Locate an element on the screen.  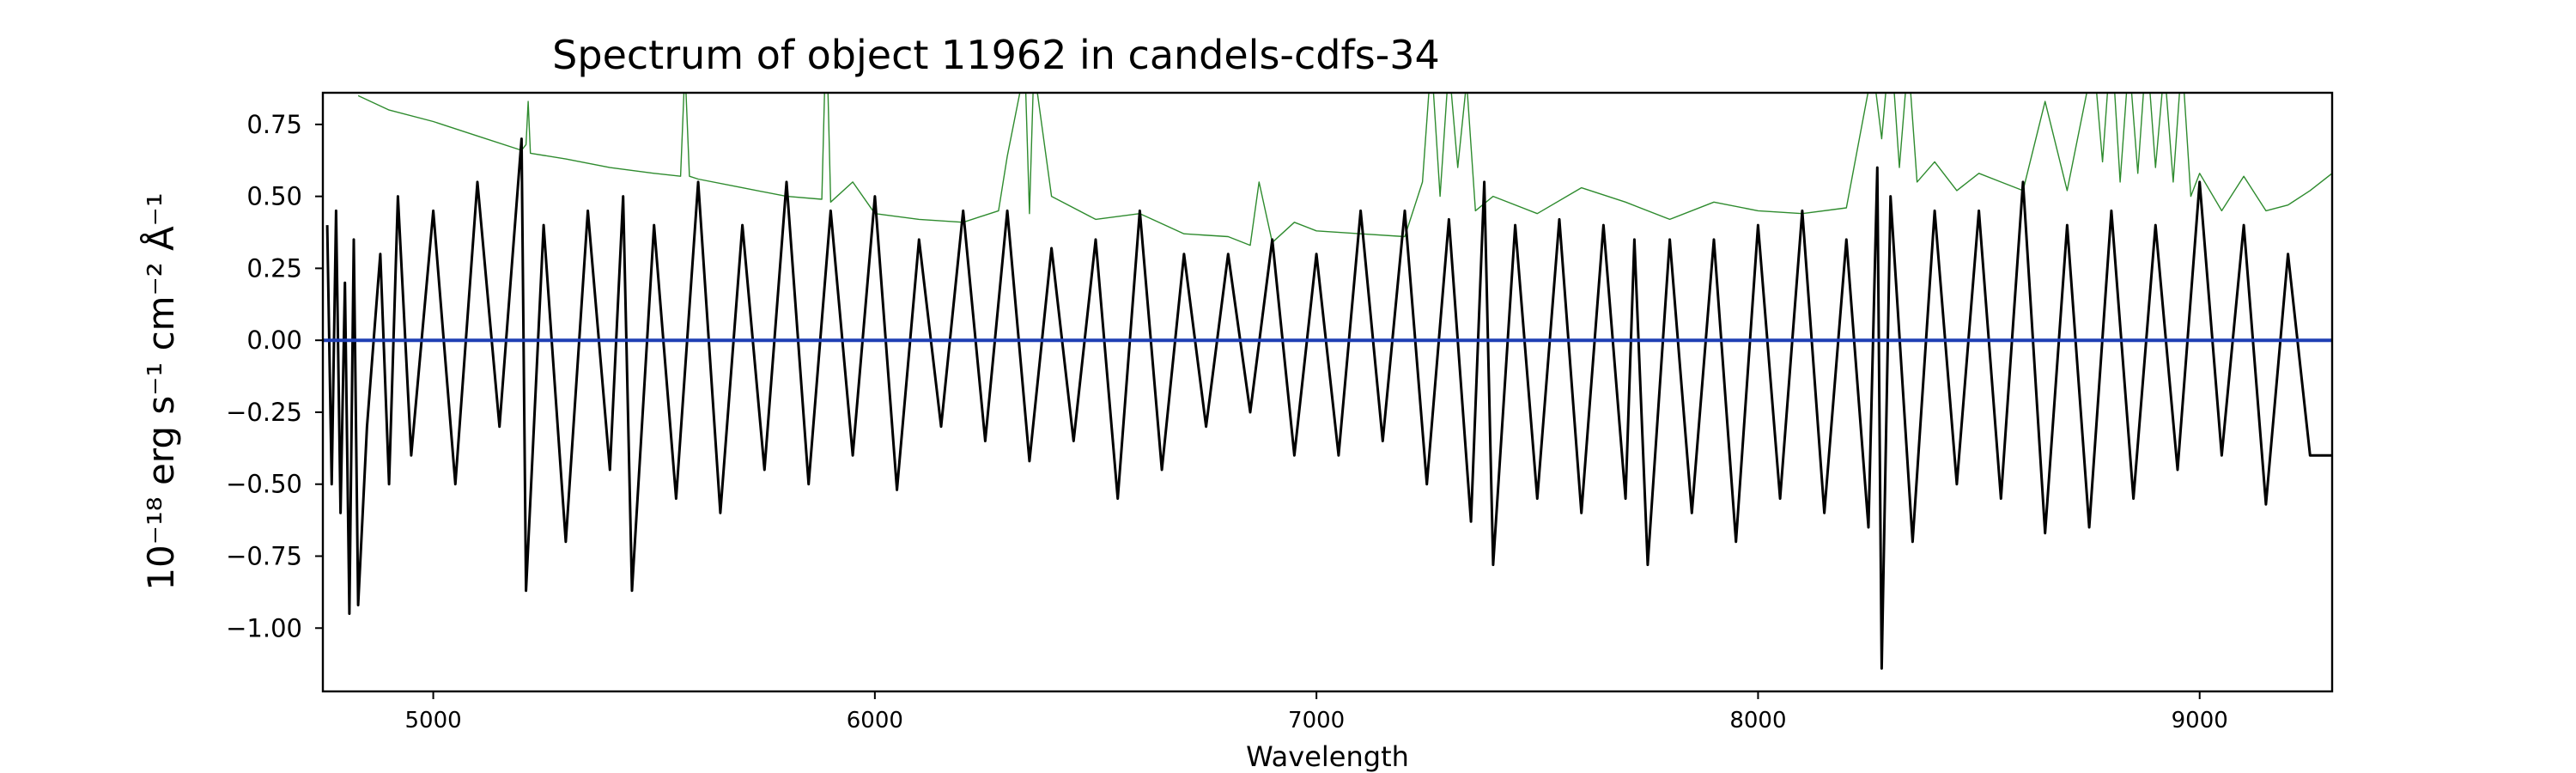
x-tick-label: 7000 is located at coordinates (1316, 720).